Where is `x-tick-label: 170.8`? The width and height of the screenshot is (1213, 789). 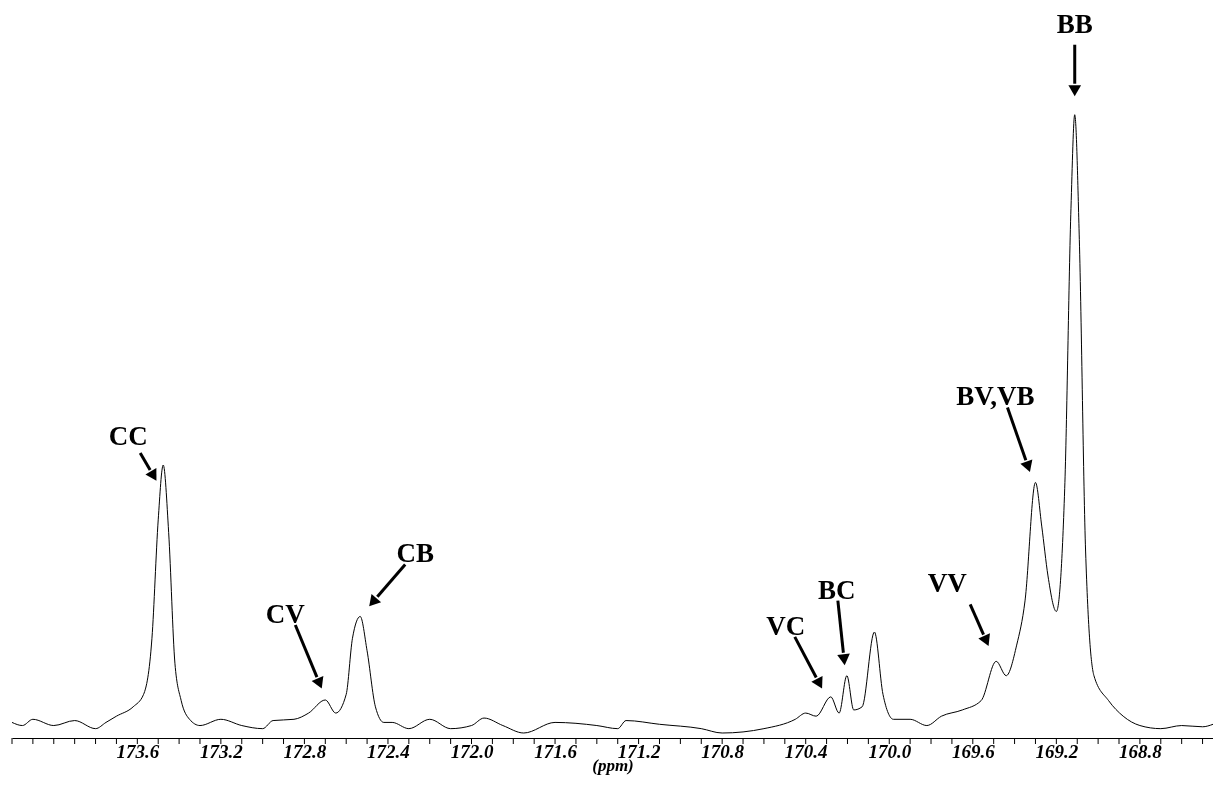
x-tick-label: 170.8 is located at coordinates (723, 751).